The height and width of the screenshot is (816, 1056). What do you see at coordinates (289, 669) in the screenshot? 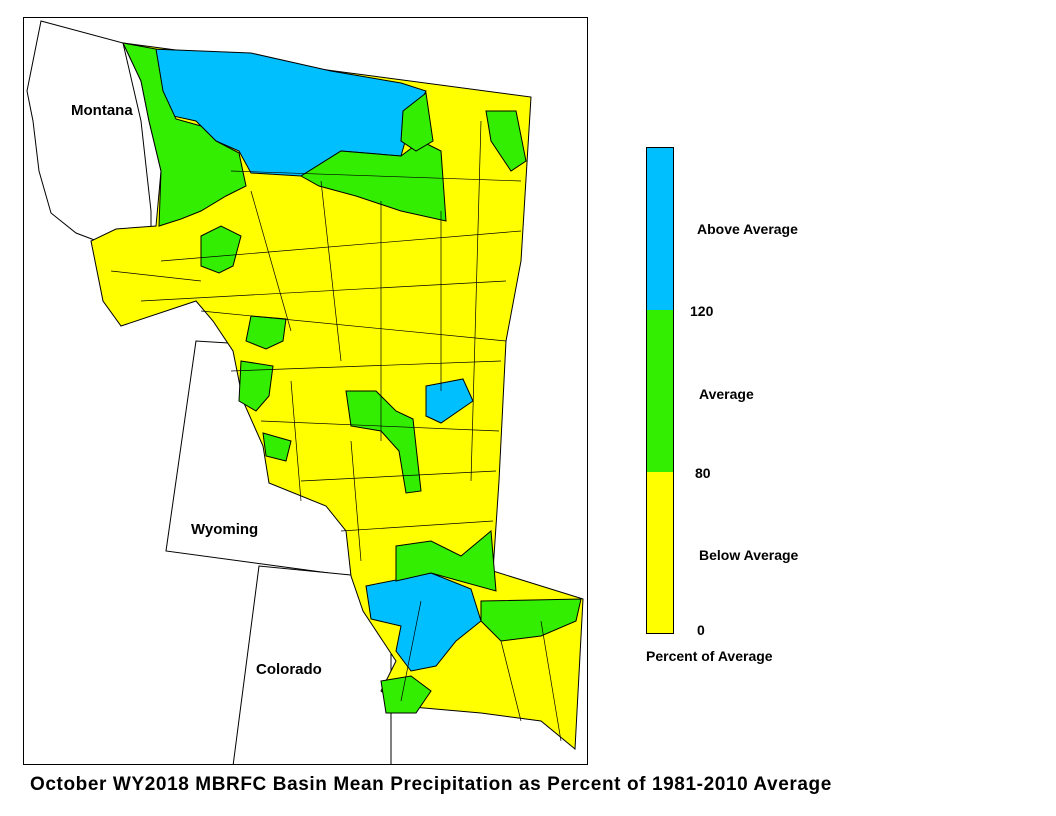
I see `state-label-colorado: Colorado` at bounding box center [289, 669].